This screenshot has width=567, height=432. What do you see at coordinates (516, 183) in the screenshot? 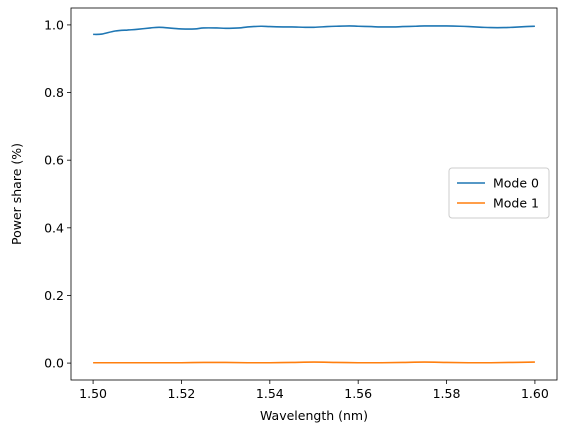
I see `legend-label: Mode 0` at bounding box center [516, 183].